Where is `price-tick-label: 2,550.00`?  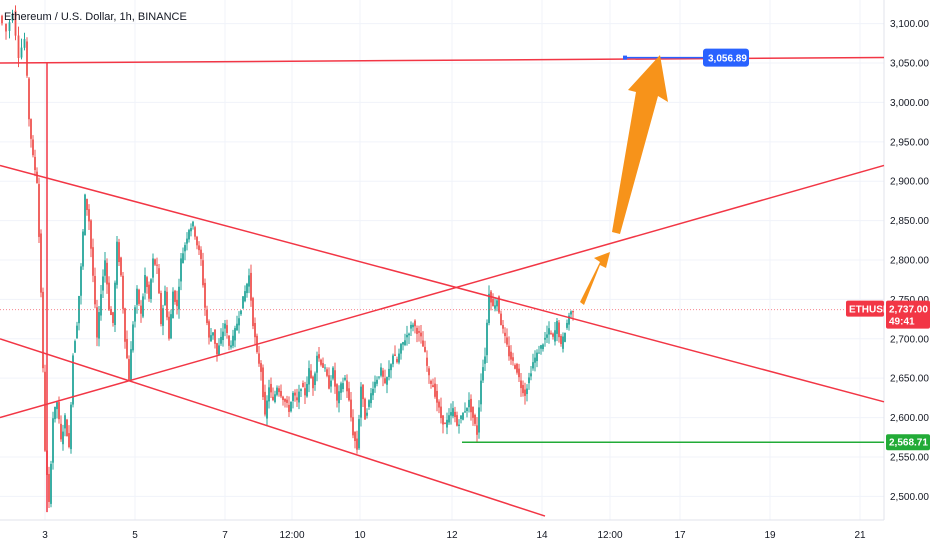 price-tick-label: 2,550.00 is located at coordinates (909, 457).